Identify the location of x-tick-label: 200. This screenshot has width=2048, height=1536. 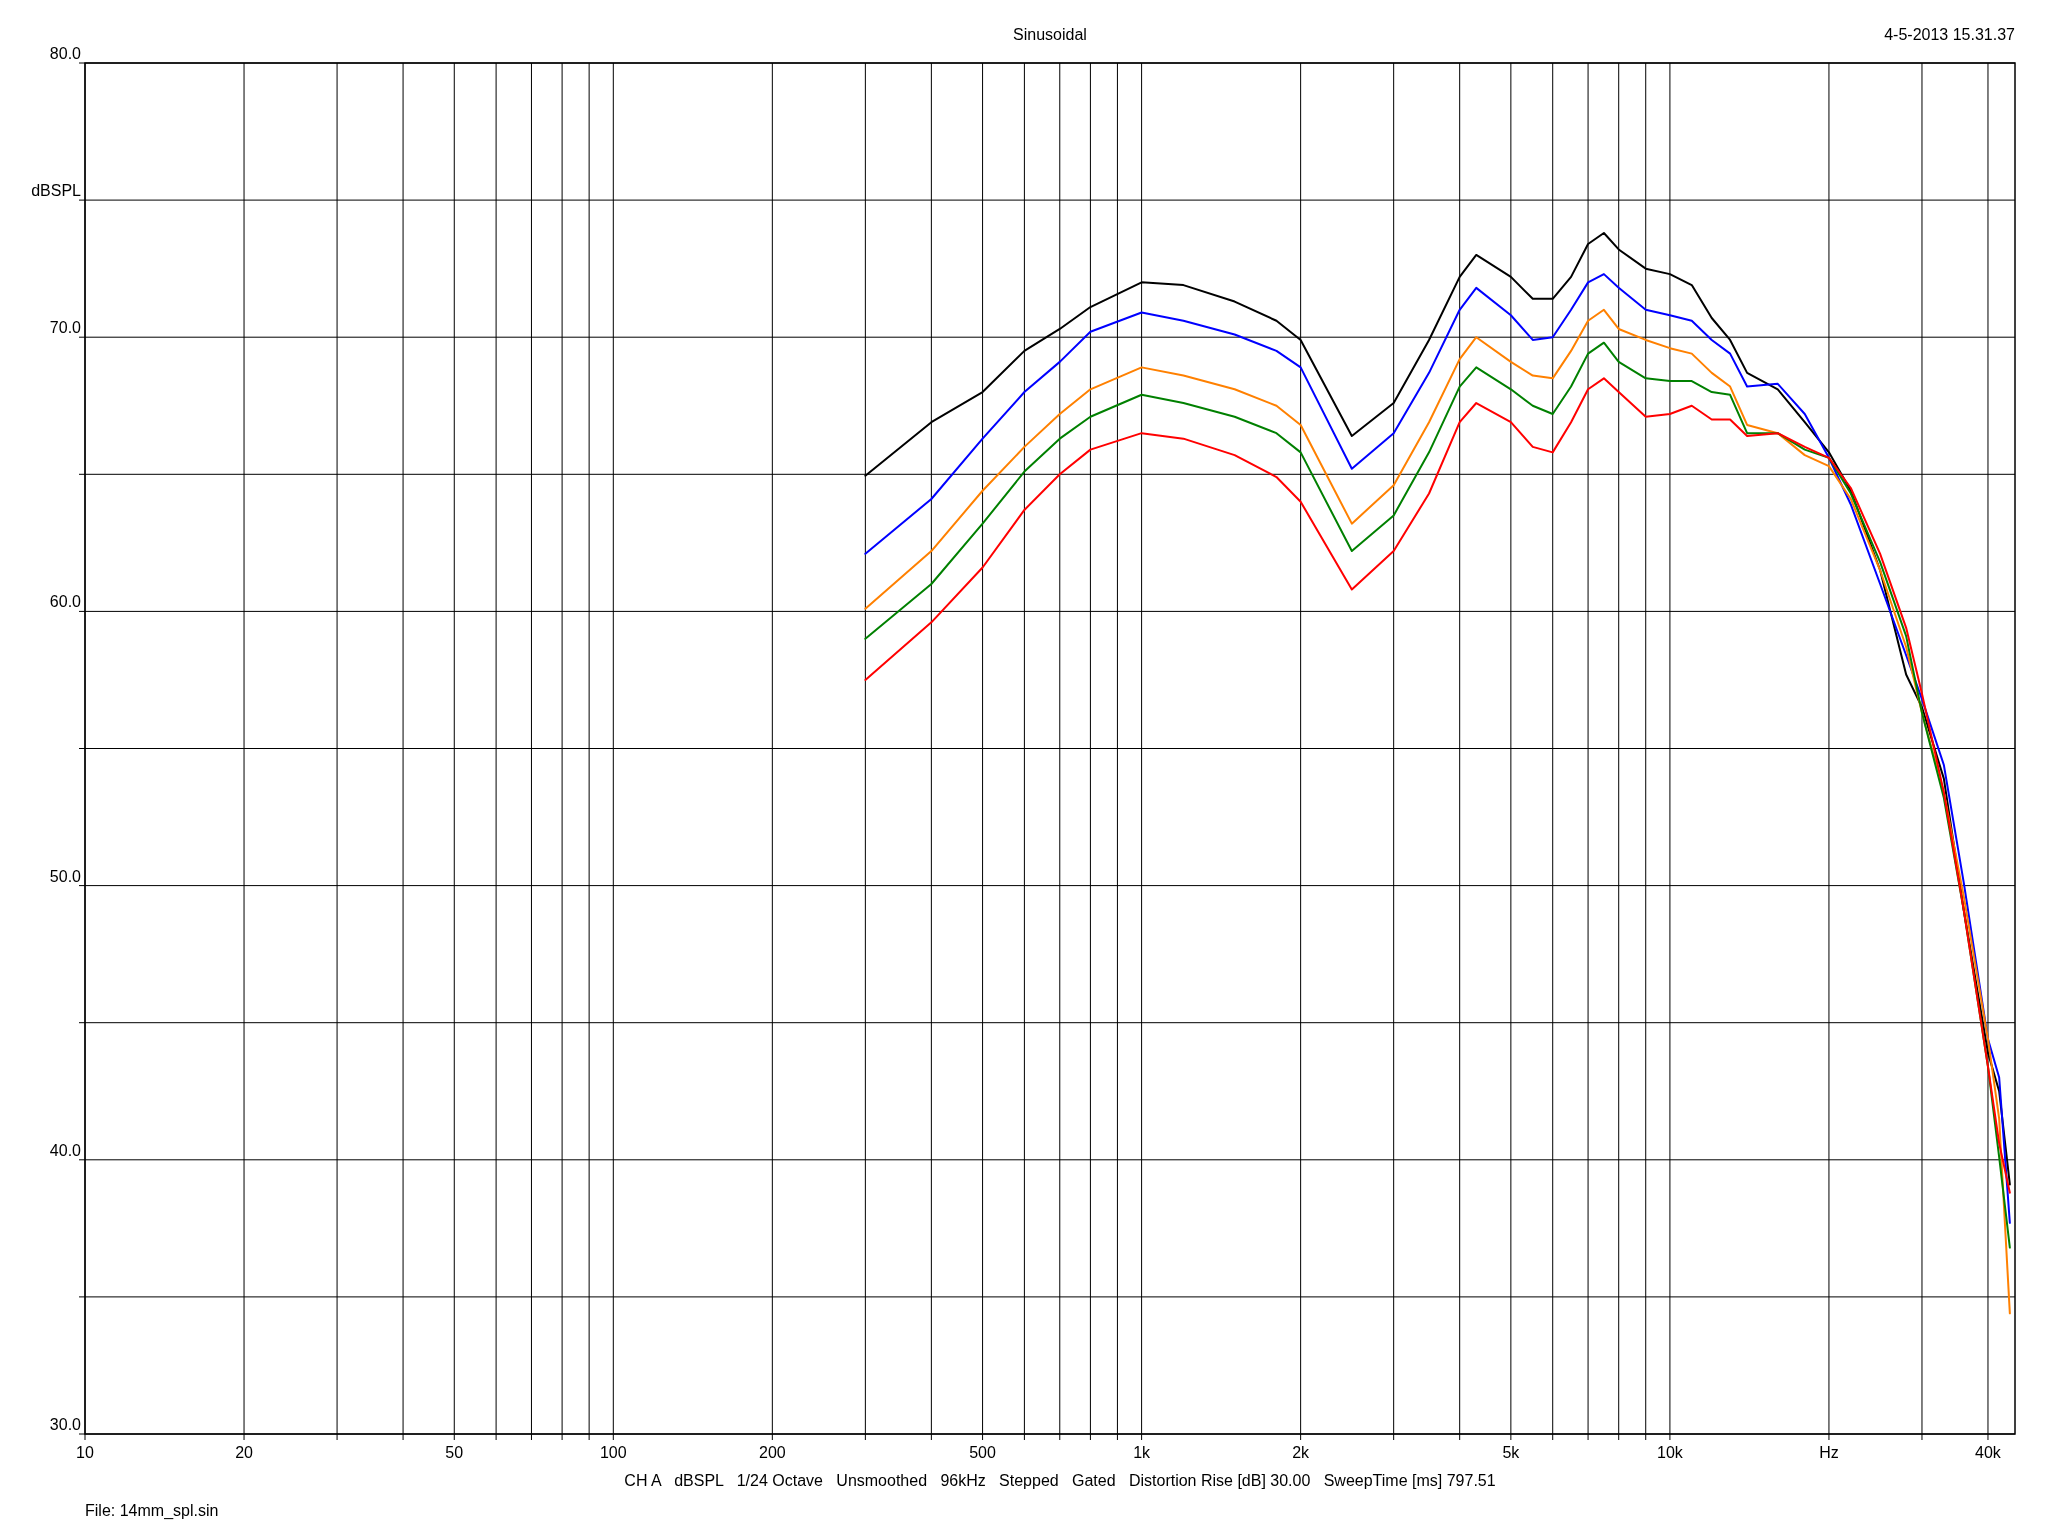
(772, 1452).